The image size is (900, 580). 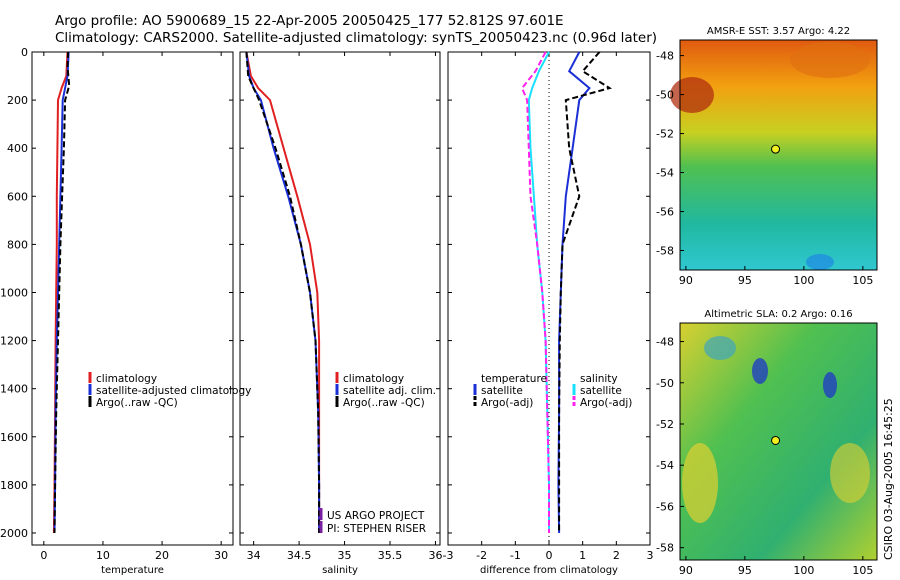 I want to click on annotation-text: PI: STEPHEN RISER, so click(x=376, y=529).